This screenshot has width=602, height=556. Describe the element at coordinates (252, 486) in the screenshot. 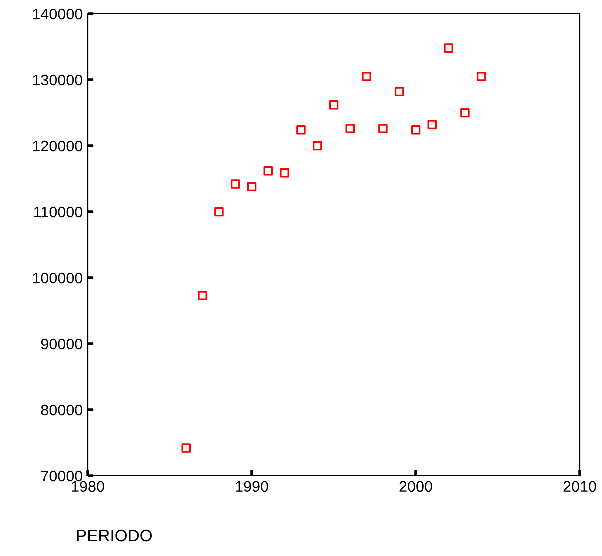

I see `x-tick-label: 1990` at that location.